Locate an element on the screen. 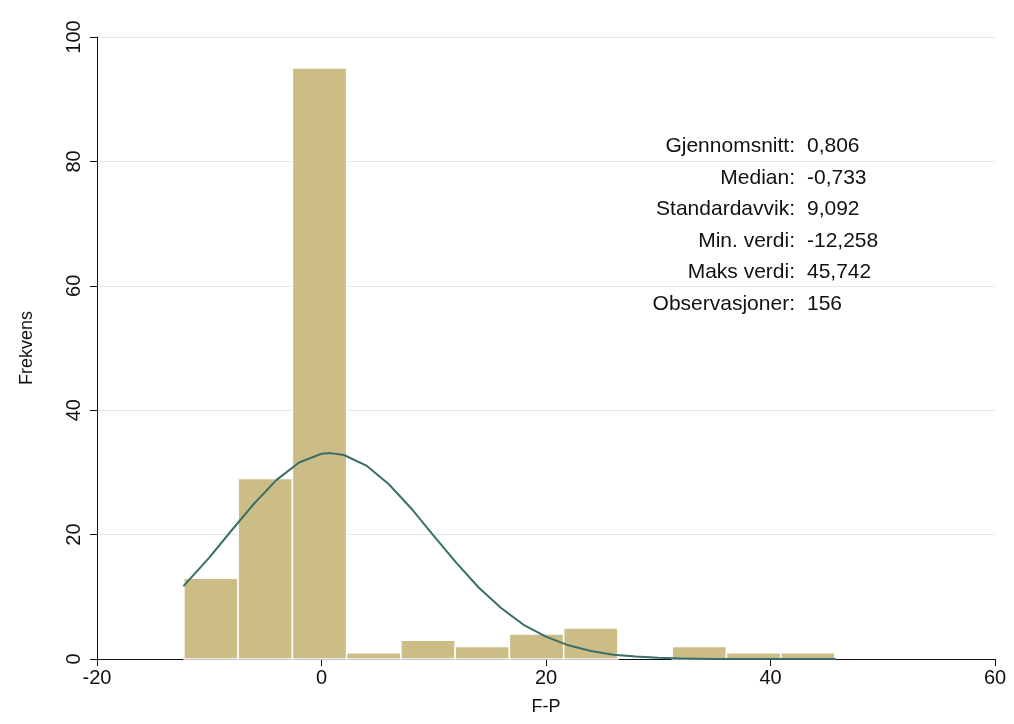 The width and height of the screenshot is (1014, 724). annotation: Min. verdi: -12,258 is located at coordinates (788, 239).